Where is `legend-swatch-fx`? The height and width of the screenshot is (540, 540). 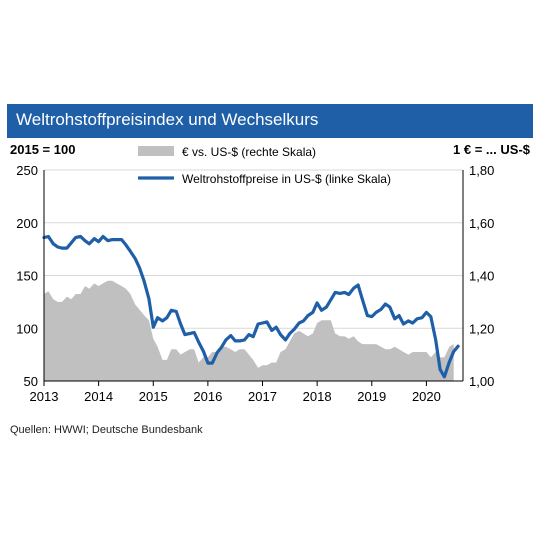 legend-swatch-fx is located at coordinates (156, 151).